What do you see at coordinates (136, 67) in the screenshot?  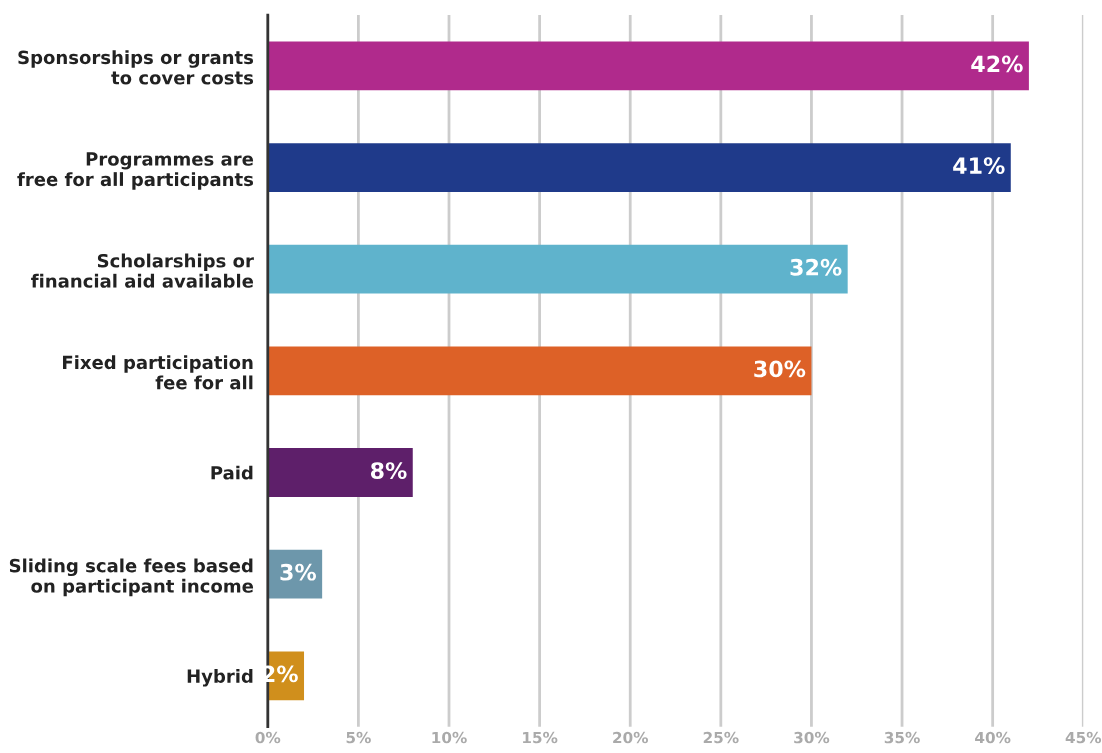 I see `y-tick-label: Sponsorships or grants to cover costs` at bounding box center [136, 67].